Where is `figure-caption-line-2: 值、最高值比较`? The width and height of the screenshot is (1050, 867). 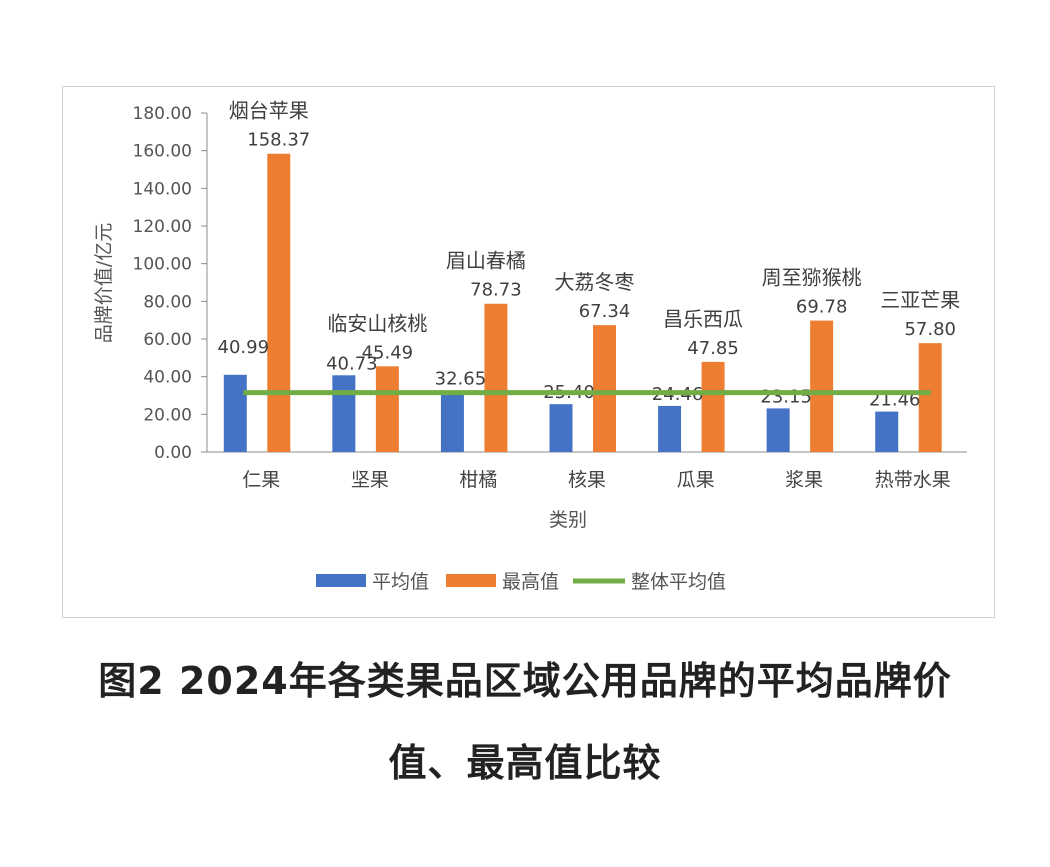 figure-caption-line-2: 值、最高值比较 is located at coordinates (525, 763).